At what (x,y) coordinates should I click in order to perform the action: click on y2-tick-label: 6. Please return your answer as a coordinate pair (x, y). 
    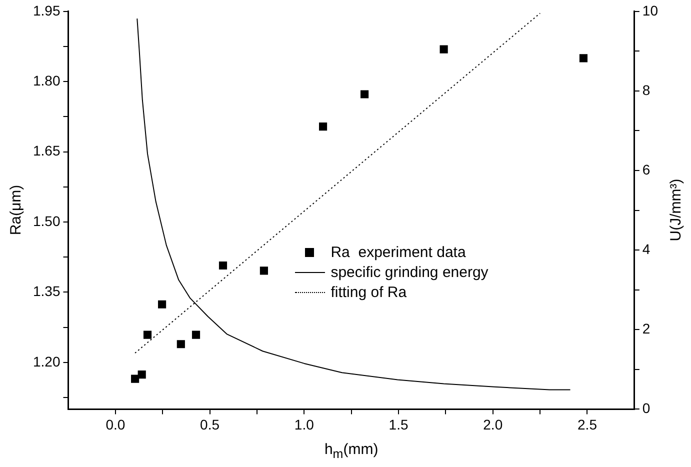
    Looking at the image, I should click on (646, 169).